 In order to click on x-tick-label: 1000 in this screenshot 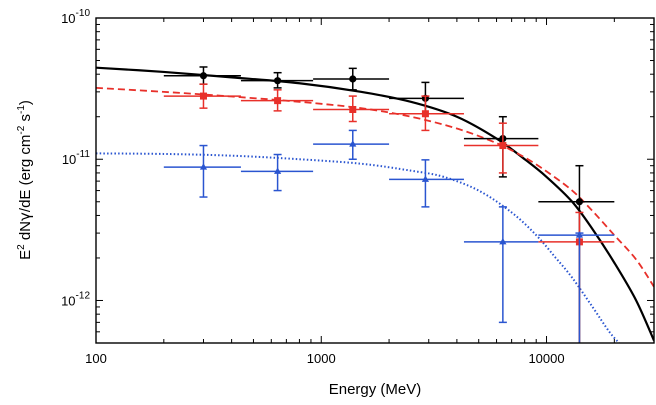, I will do `click(321, 358)`.